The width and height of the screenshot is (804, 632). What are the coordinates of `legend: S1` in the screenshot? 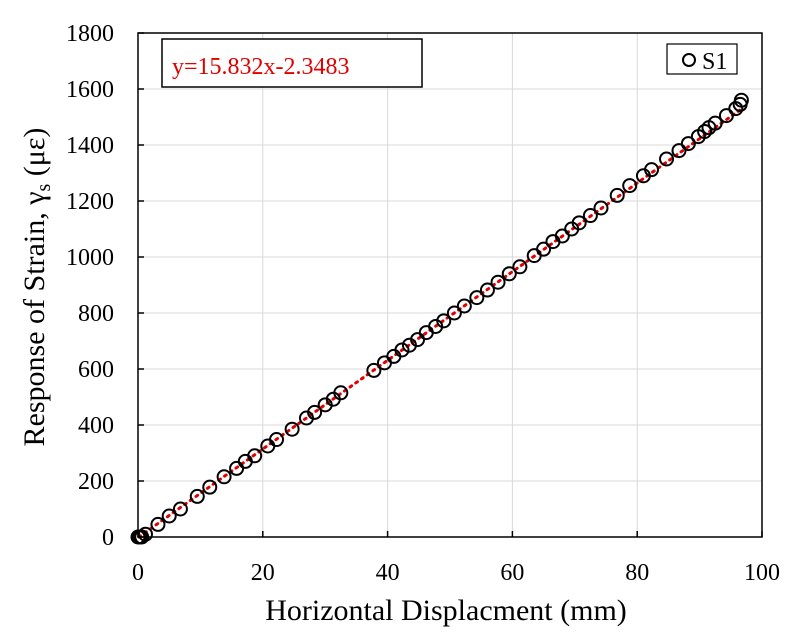 It's located at (702, 59).